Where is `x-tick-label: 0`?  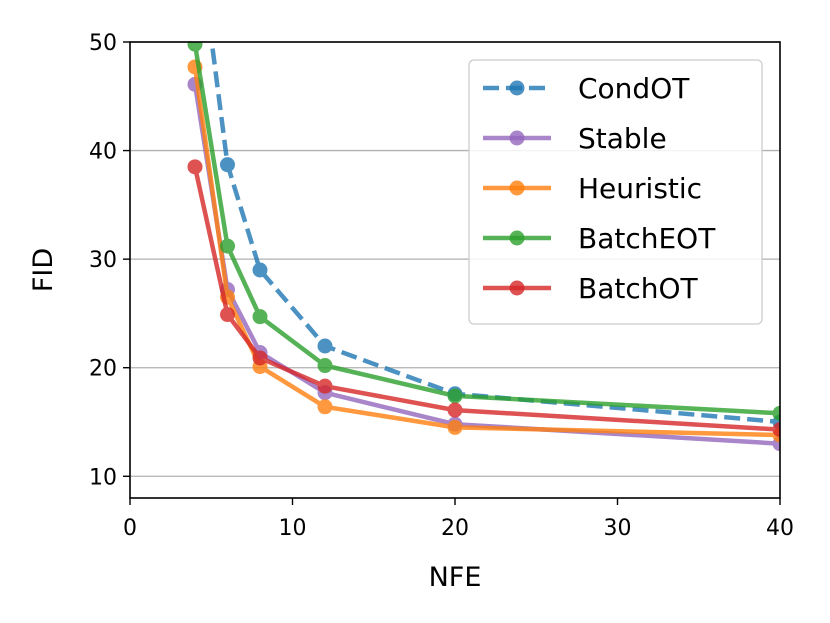 x-tick-label: 0 is located at coordinates (130, 528).